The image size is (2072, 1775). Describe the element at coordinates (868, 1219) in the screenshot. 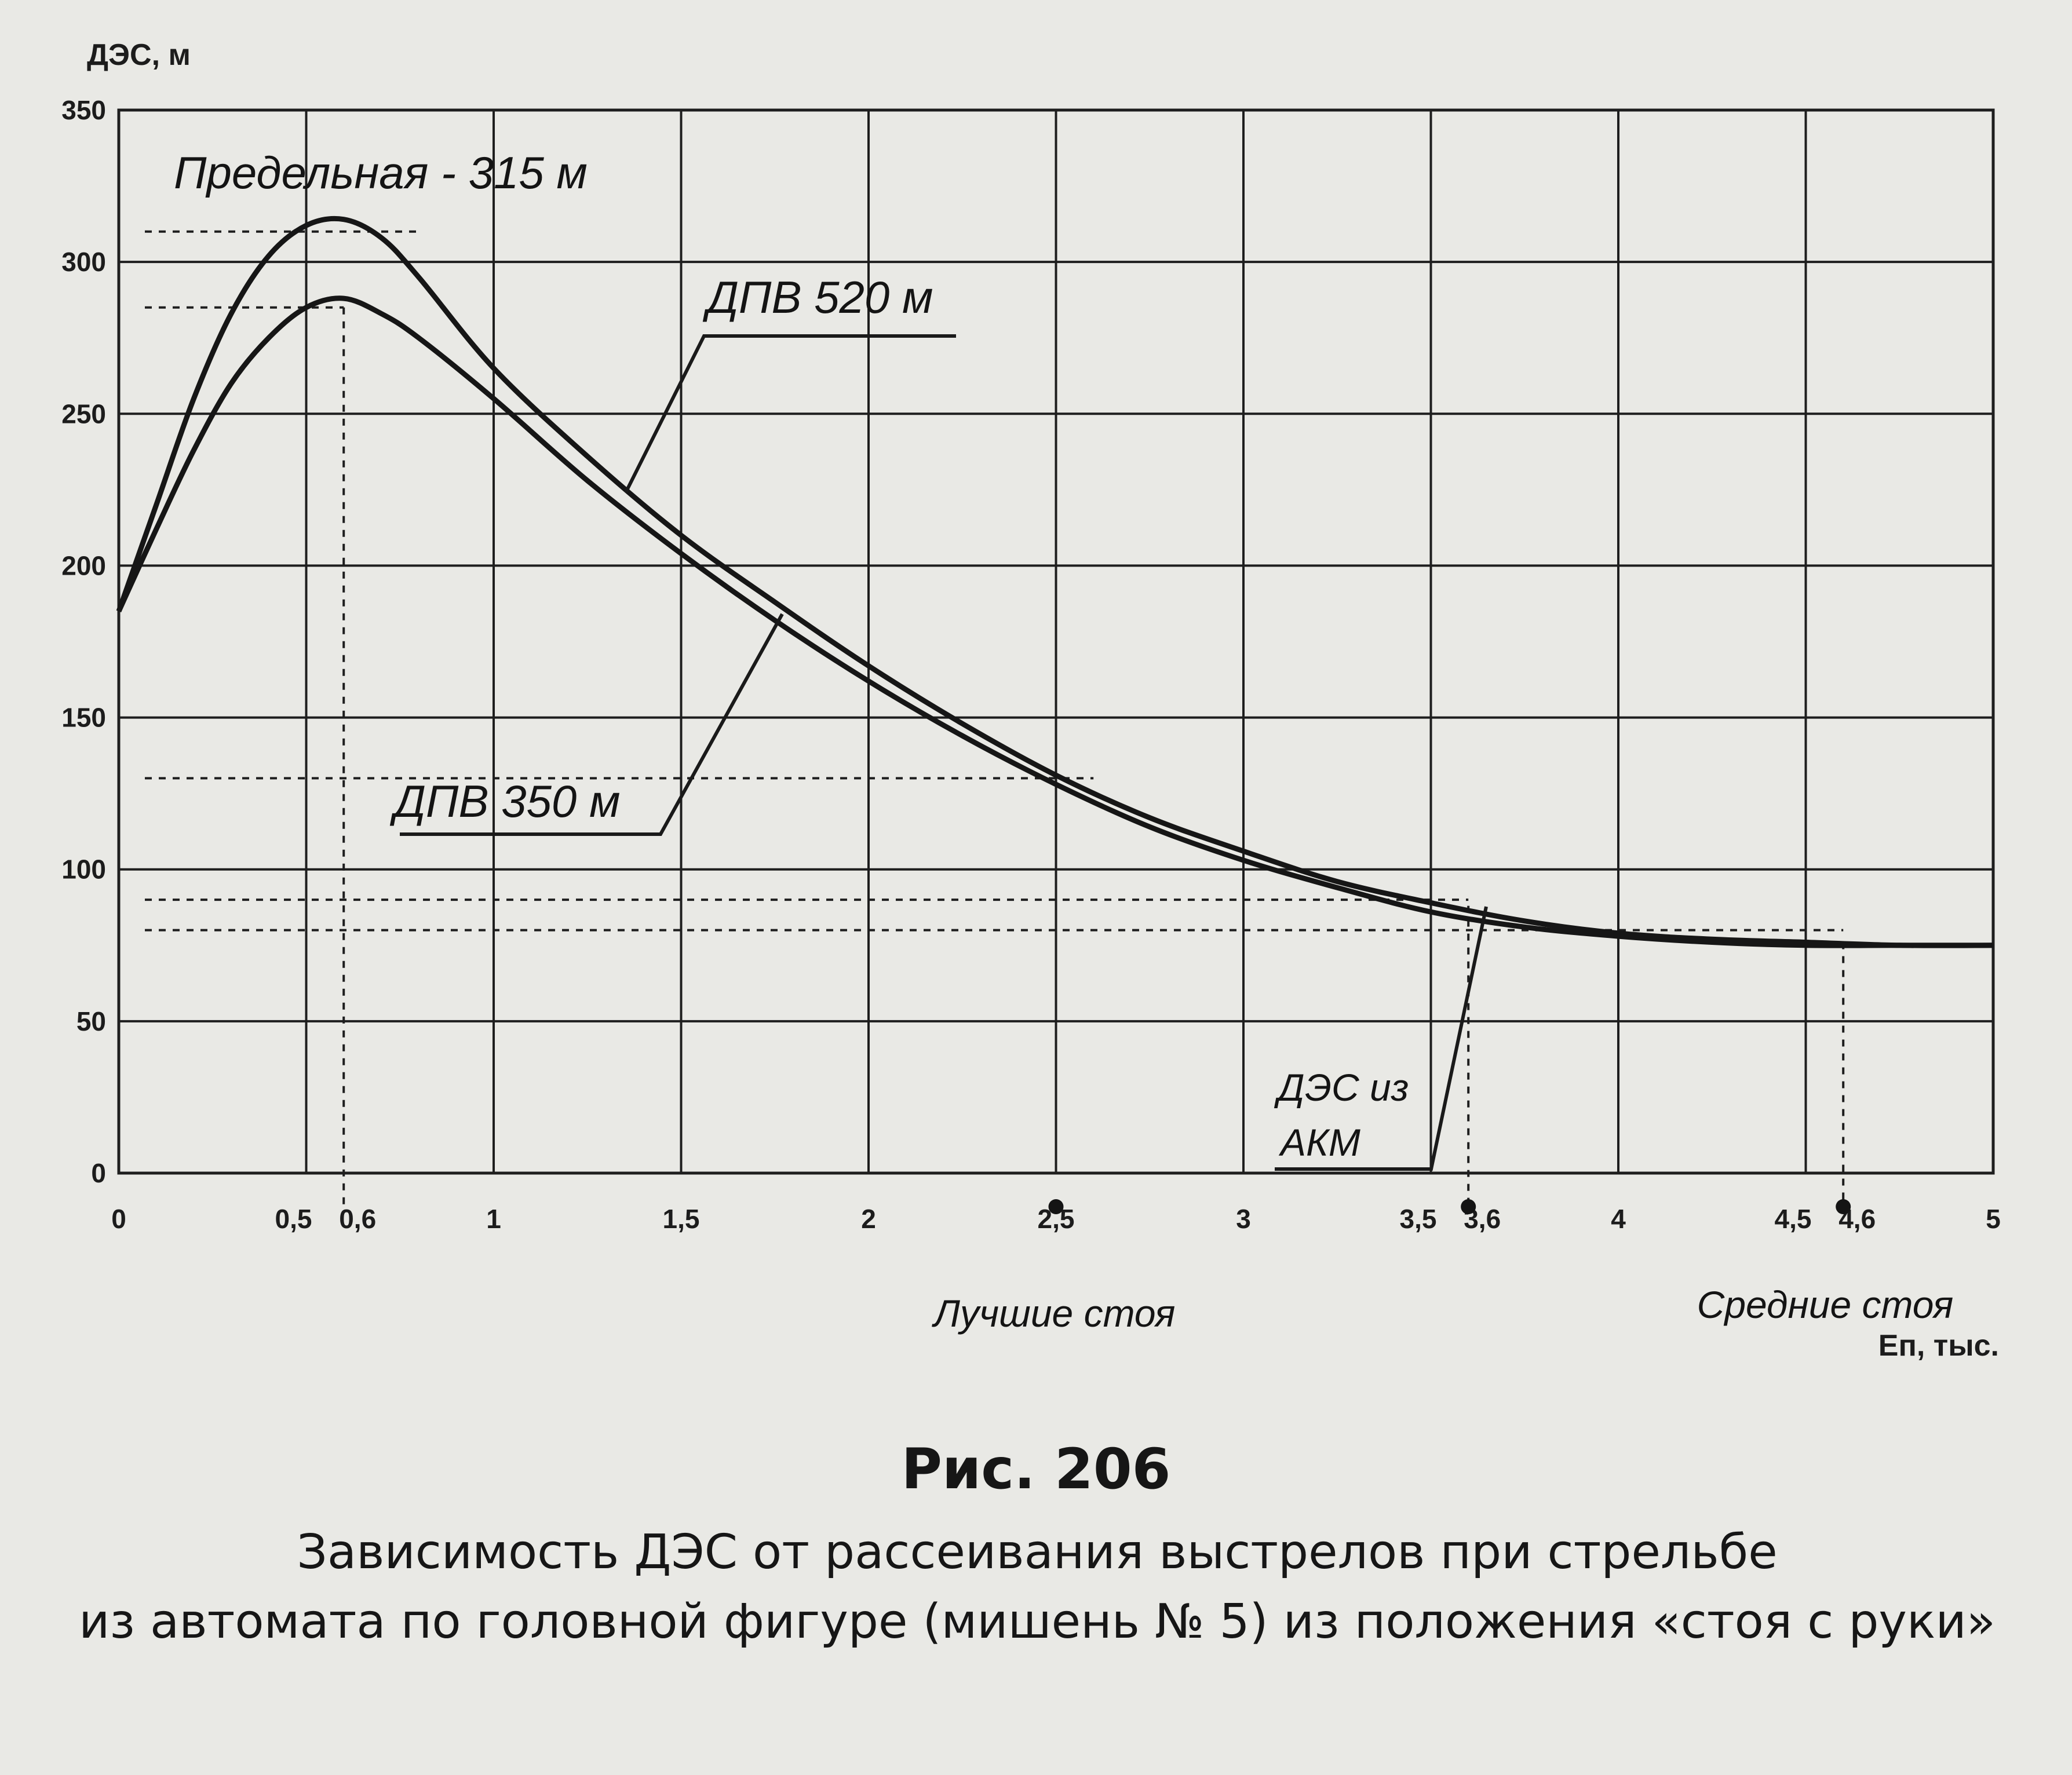

I see `x-tick-label: 2` at that location.